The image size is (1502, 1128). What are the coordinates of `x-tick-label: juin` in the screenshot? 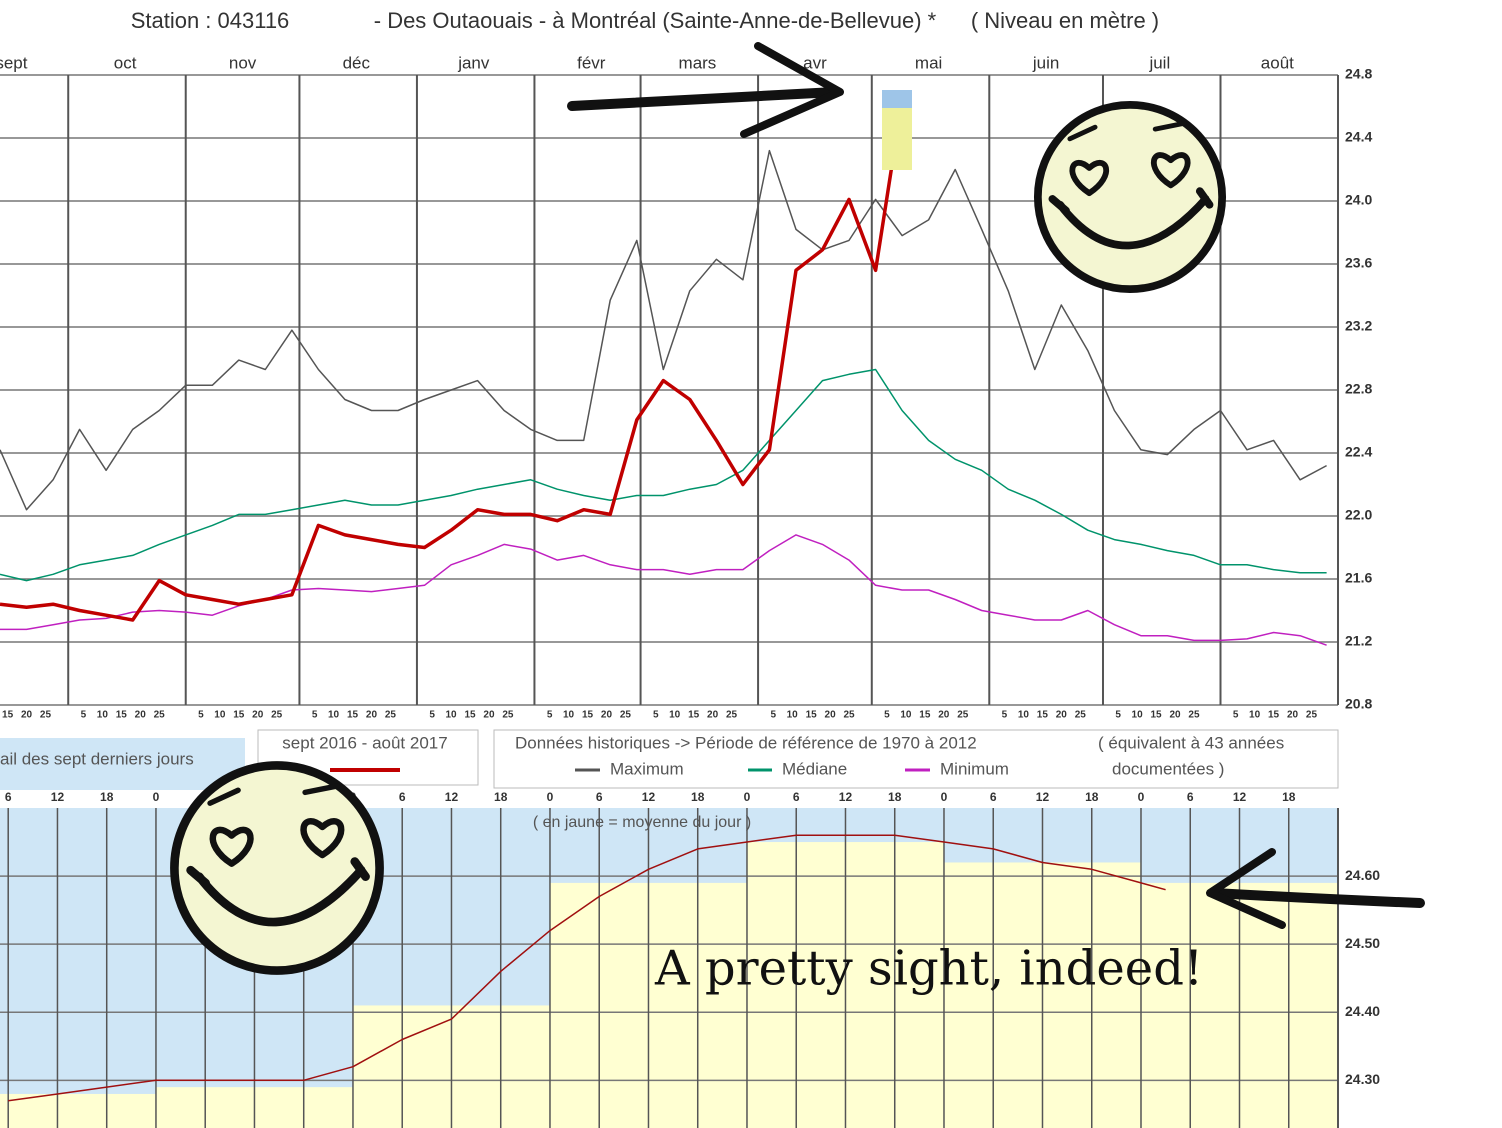 It's located at (1045, 62).